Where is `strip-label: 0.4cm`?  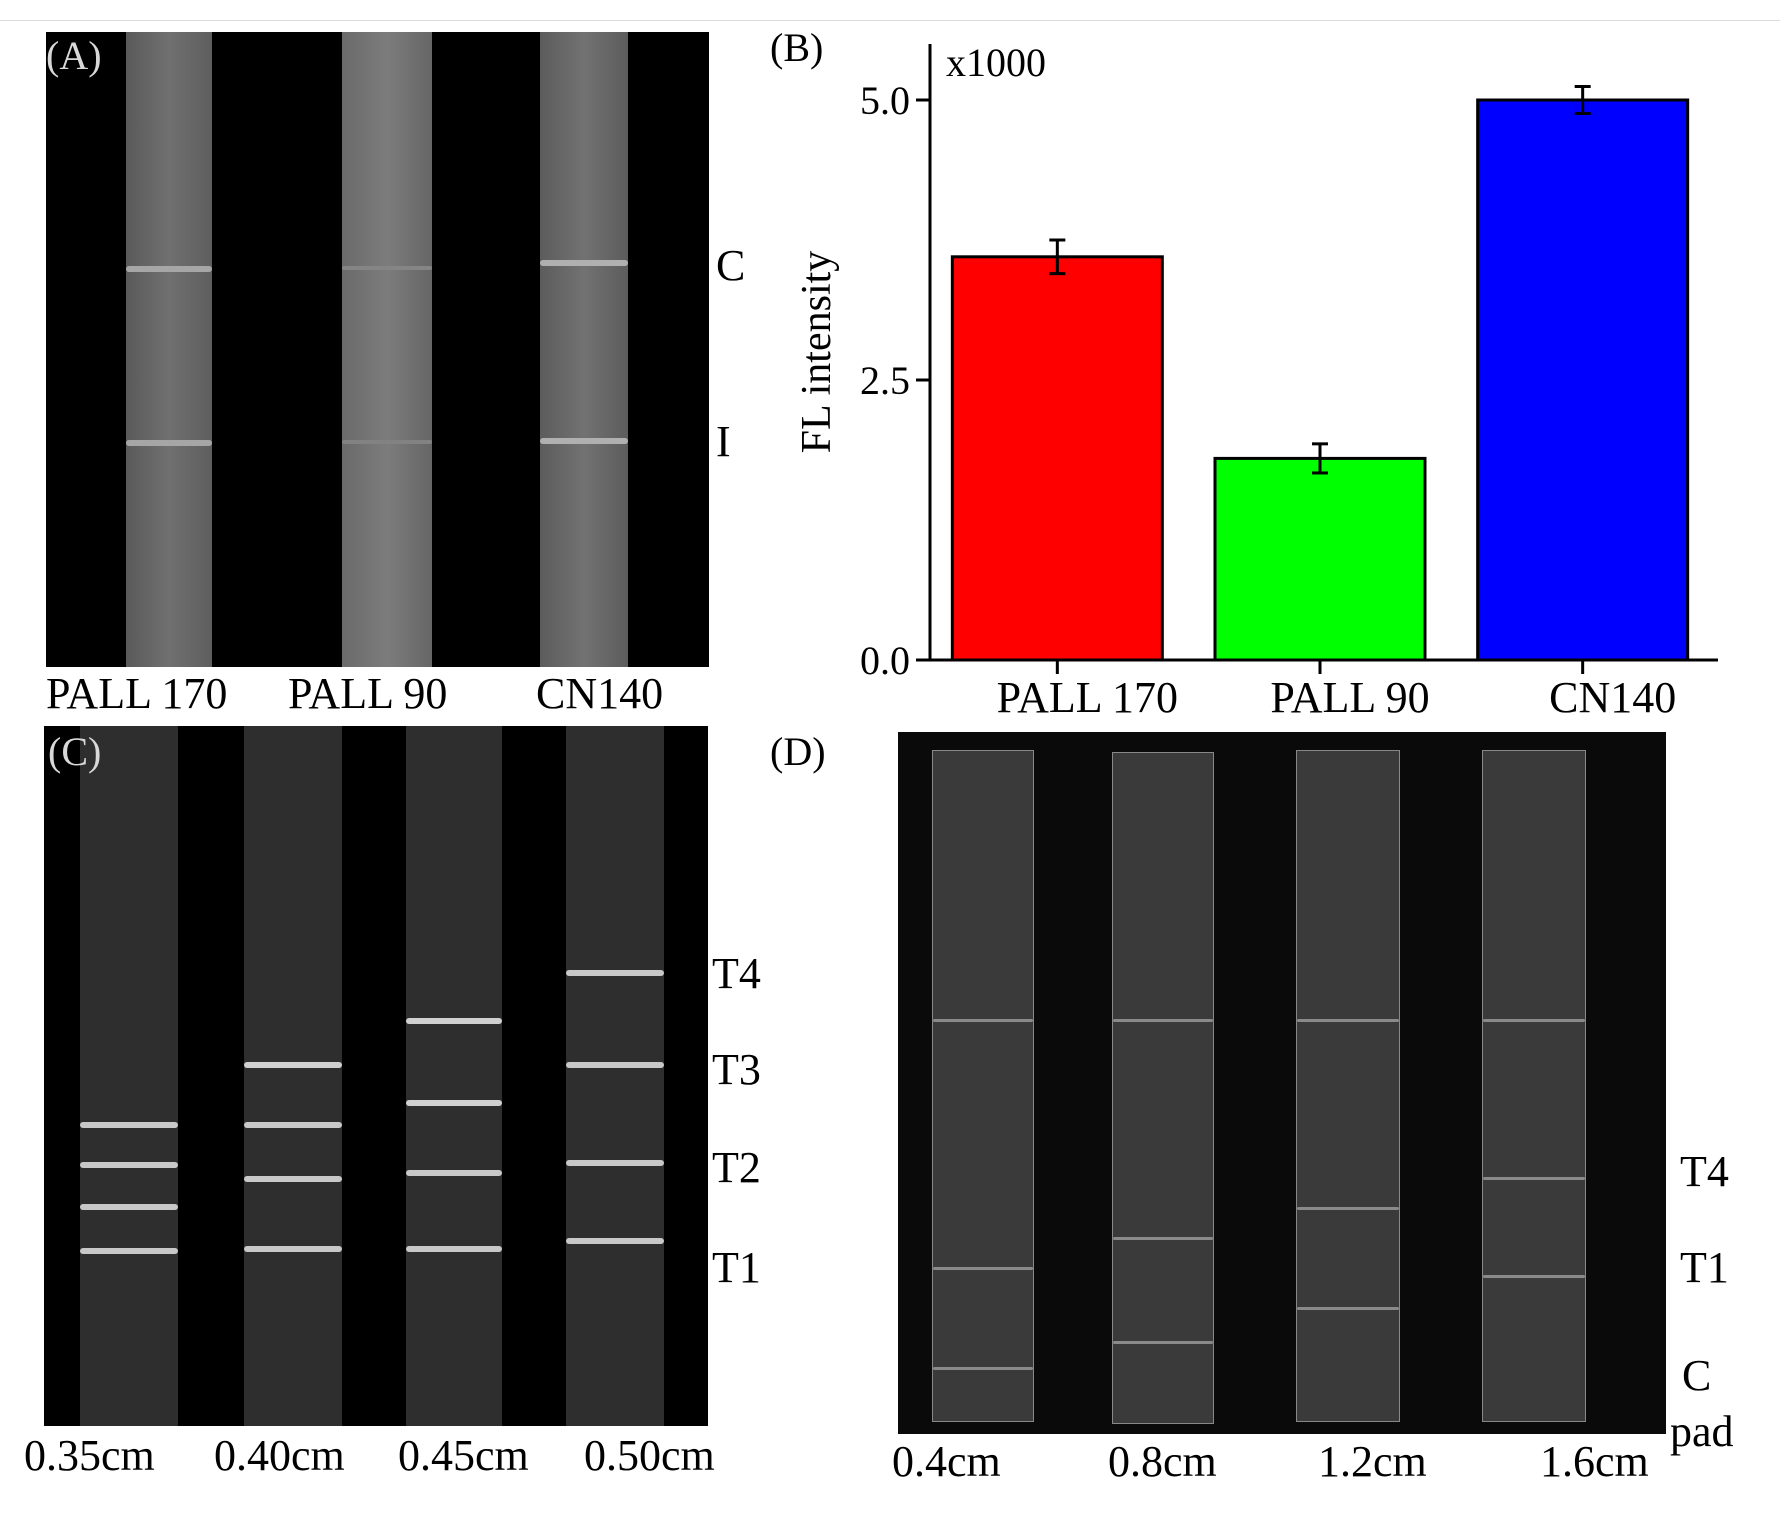
strip-label: 0.4cm is located at coordinates (946, 1461).